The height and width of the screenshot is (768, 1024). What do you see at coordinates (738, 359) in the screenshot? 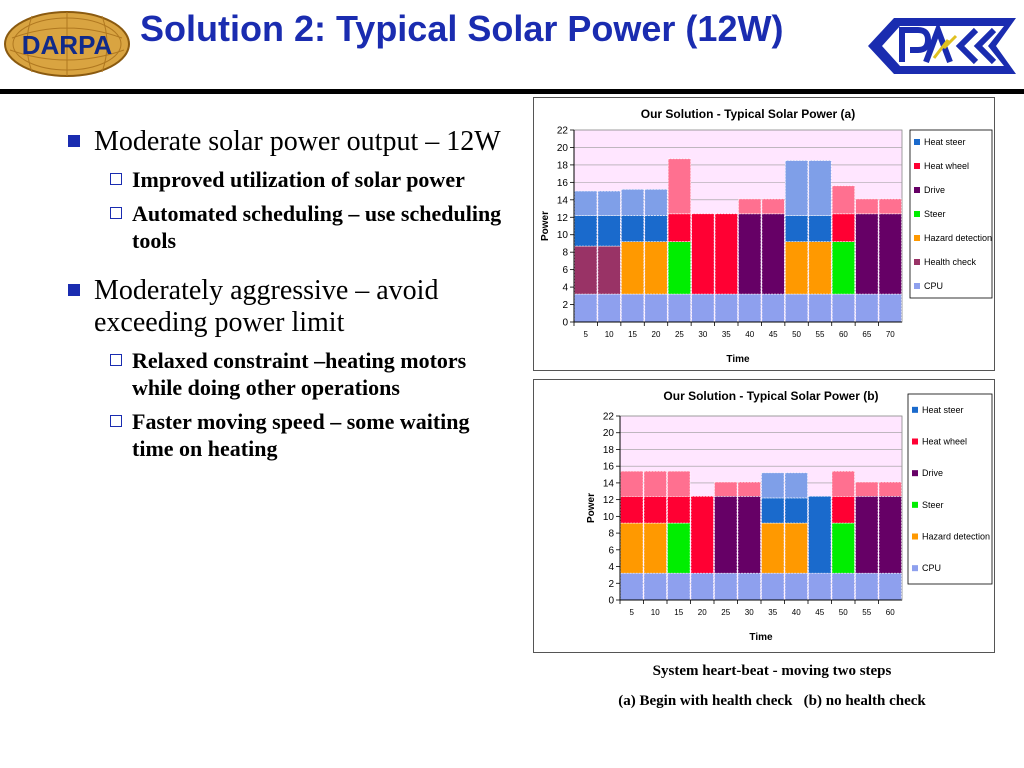
I see `x-axis-label: Time` at bounding box center [738, 359].